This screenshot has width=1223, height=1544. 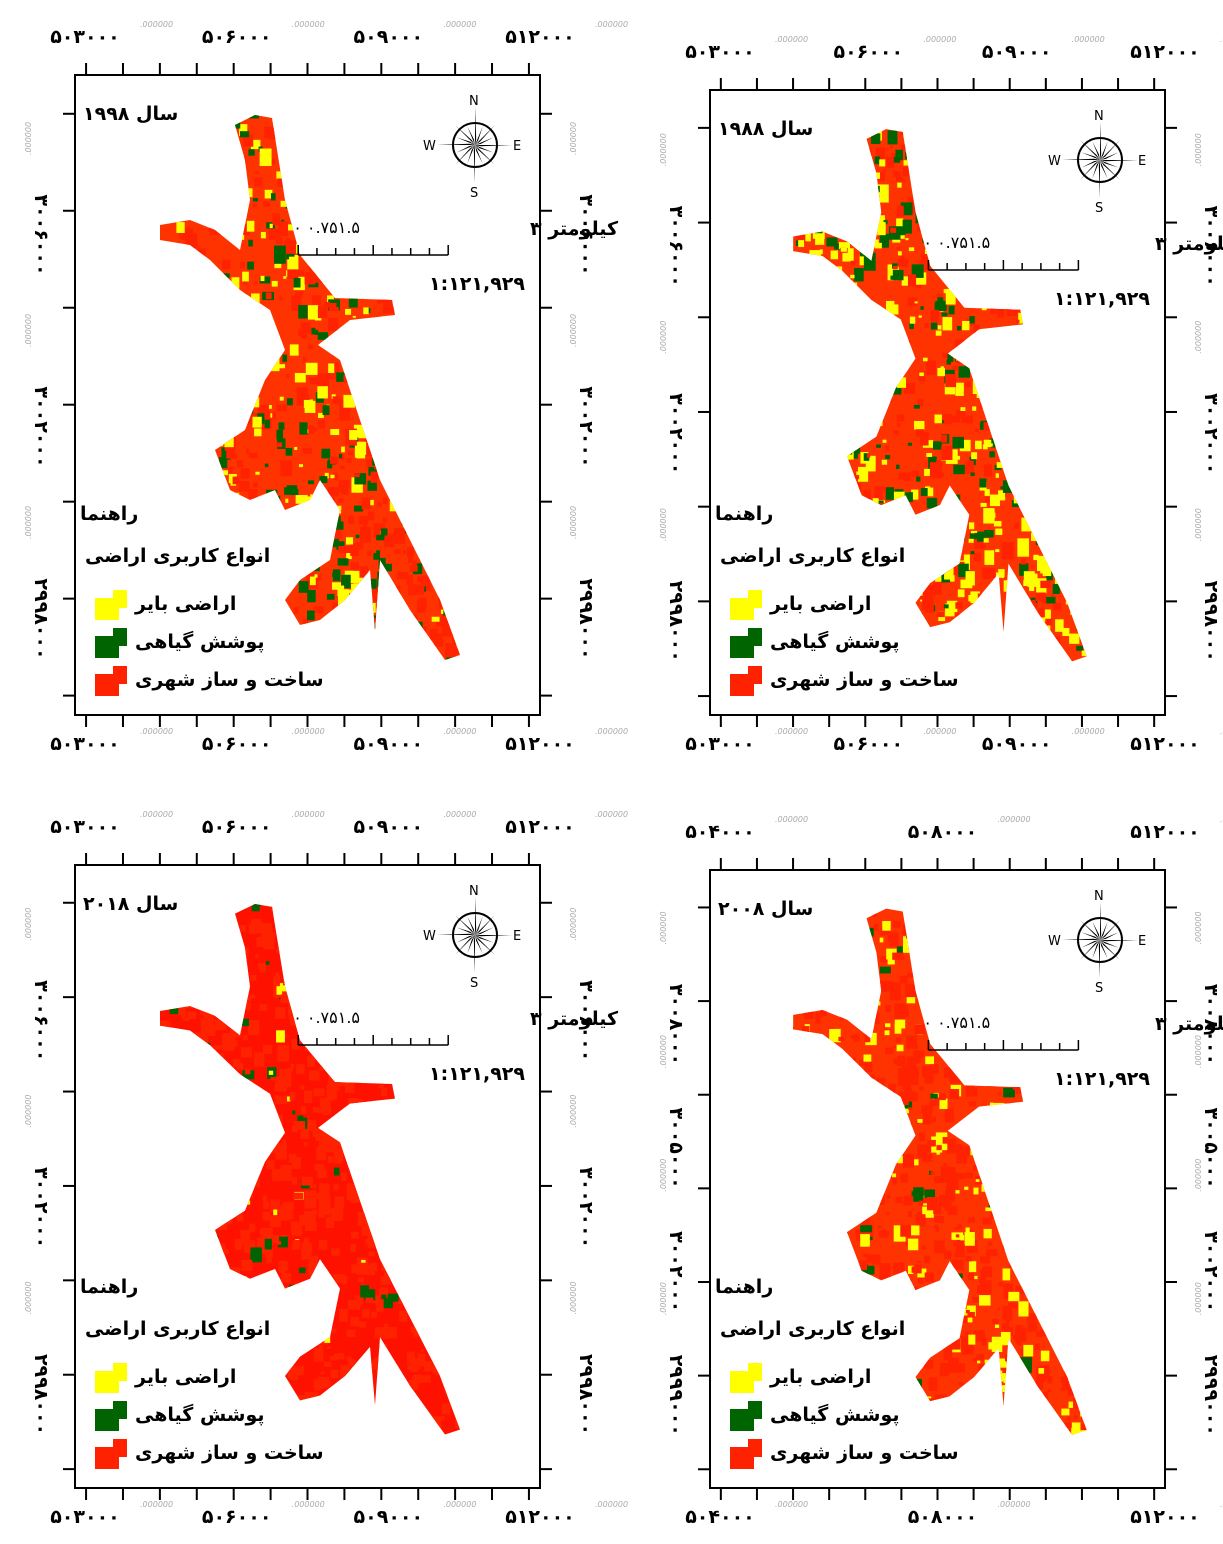 What do you see at coordinates (517, 146) in the screenshot?
I see `compass-e: E` at bounding box center [517, 146].